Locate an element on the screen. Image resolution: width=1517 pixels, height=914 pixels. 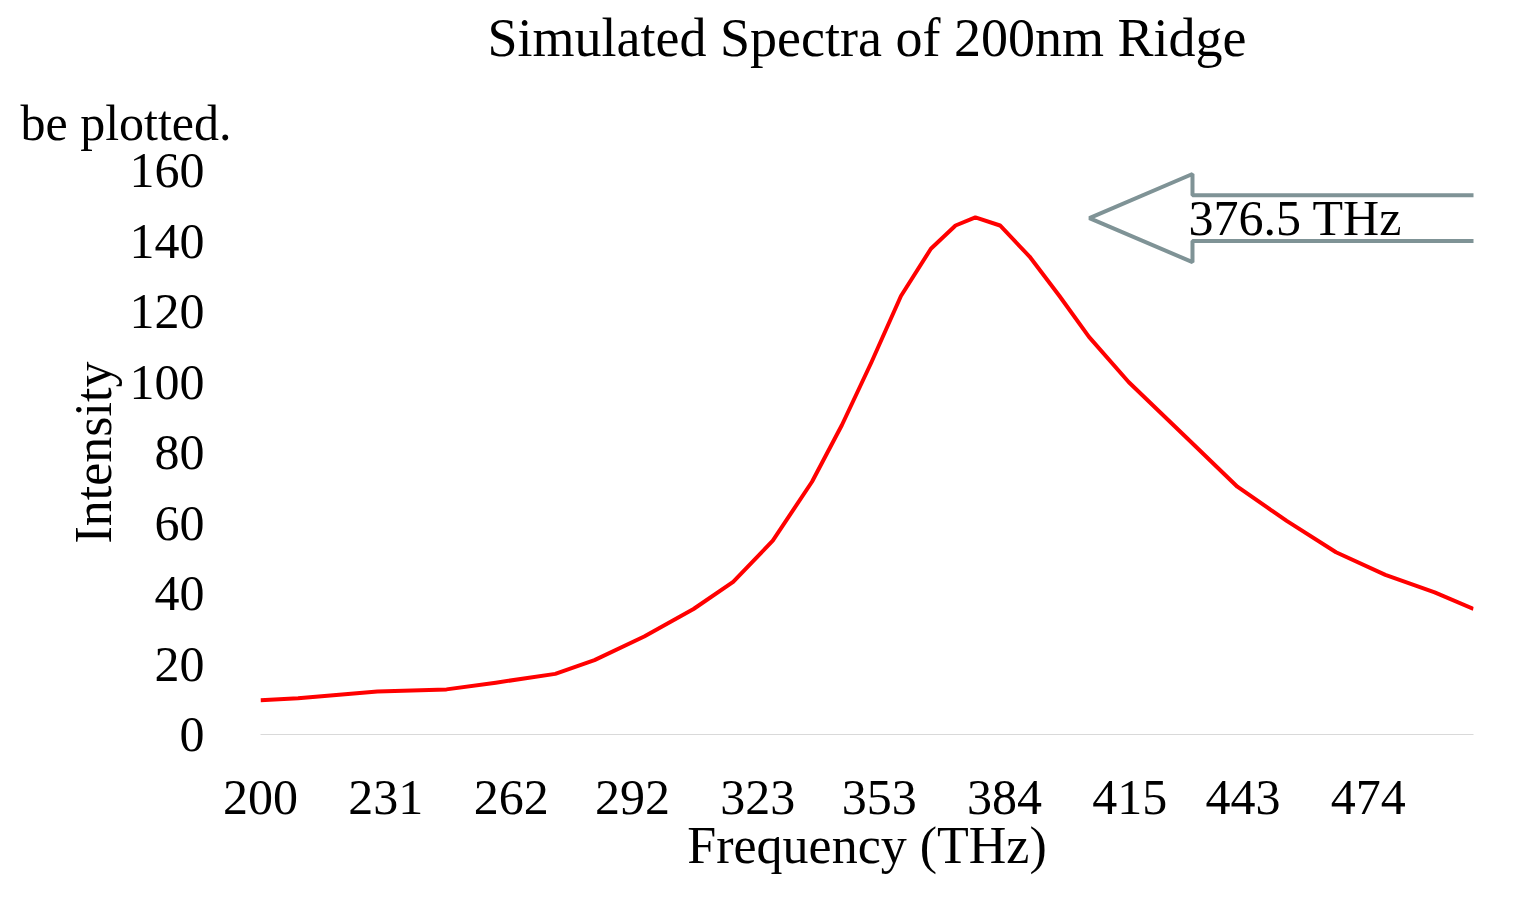
y-tick-label: 20 is located at coordinates (179, 663).